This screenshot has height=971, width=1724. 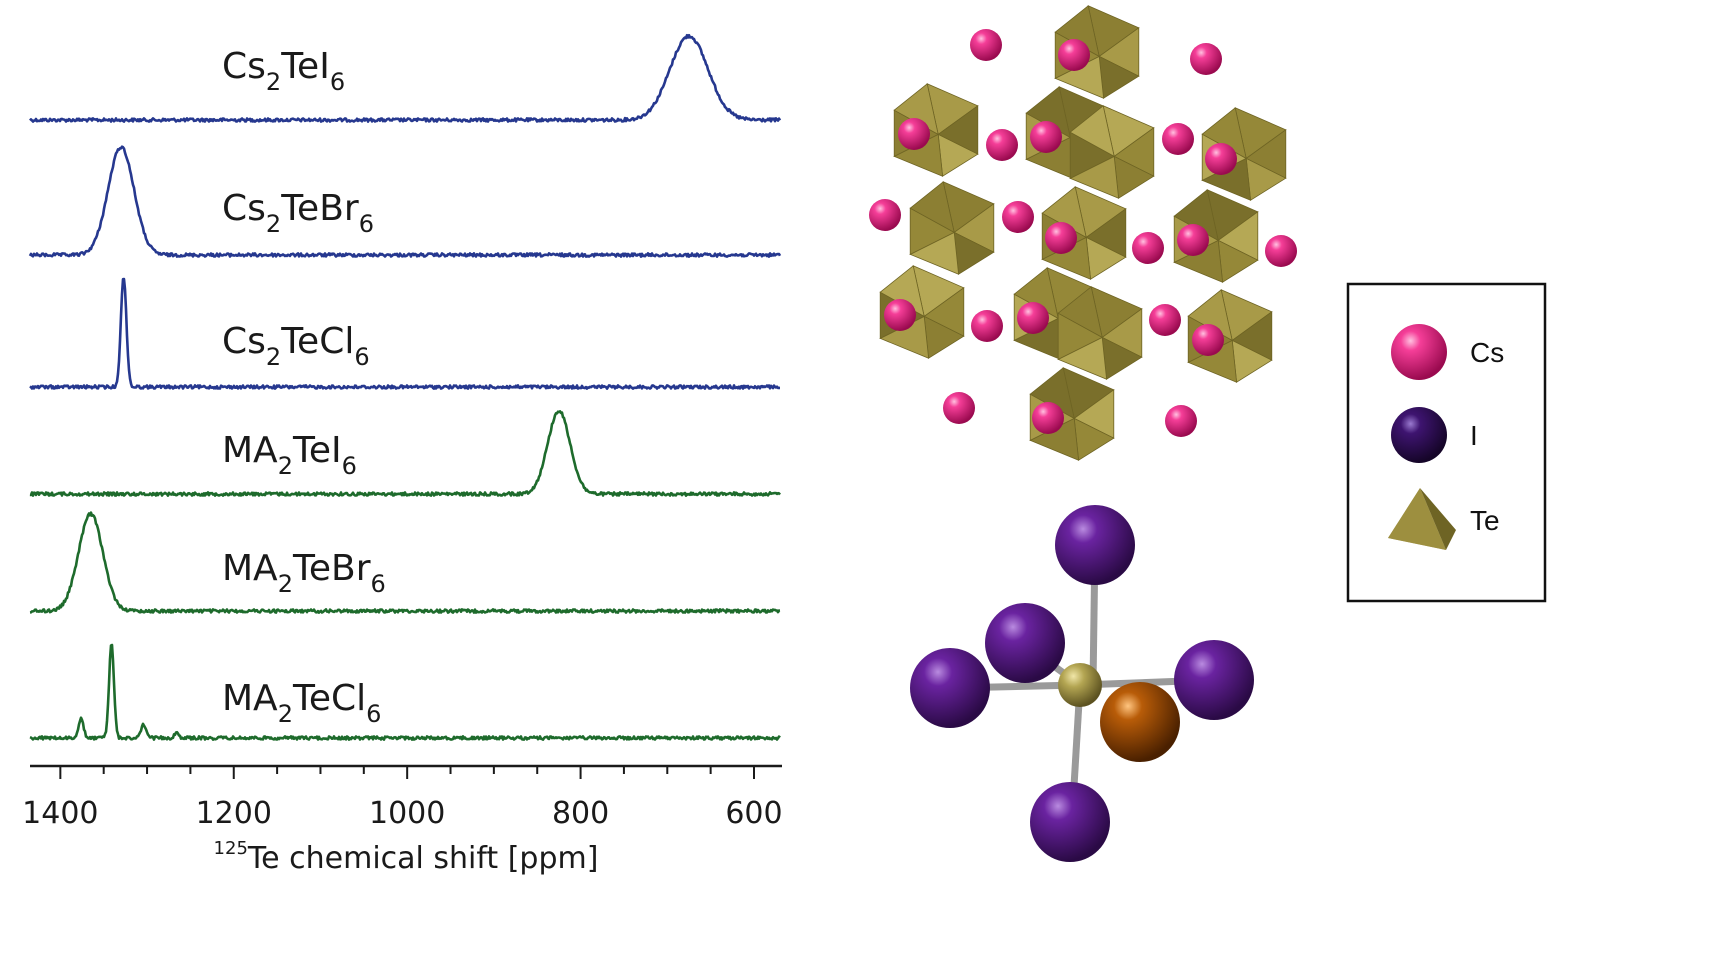 I want to click on x-tick-label: 1200, so click(x=234, y=813).